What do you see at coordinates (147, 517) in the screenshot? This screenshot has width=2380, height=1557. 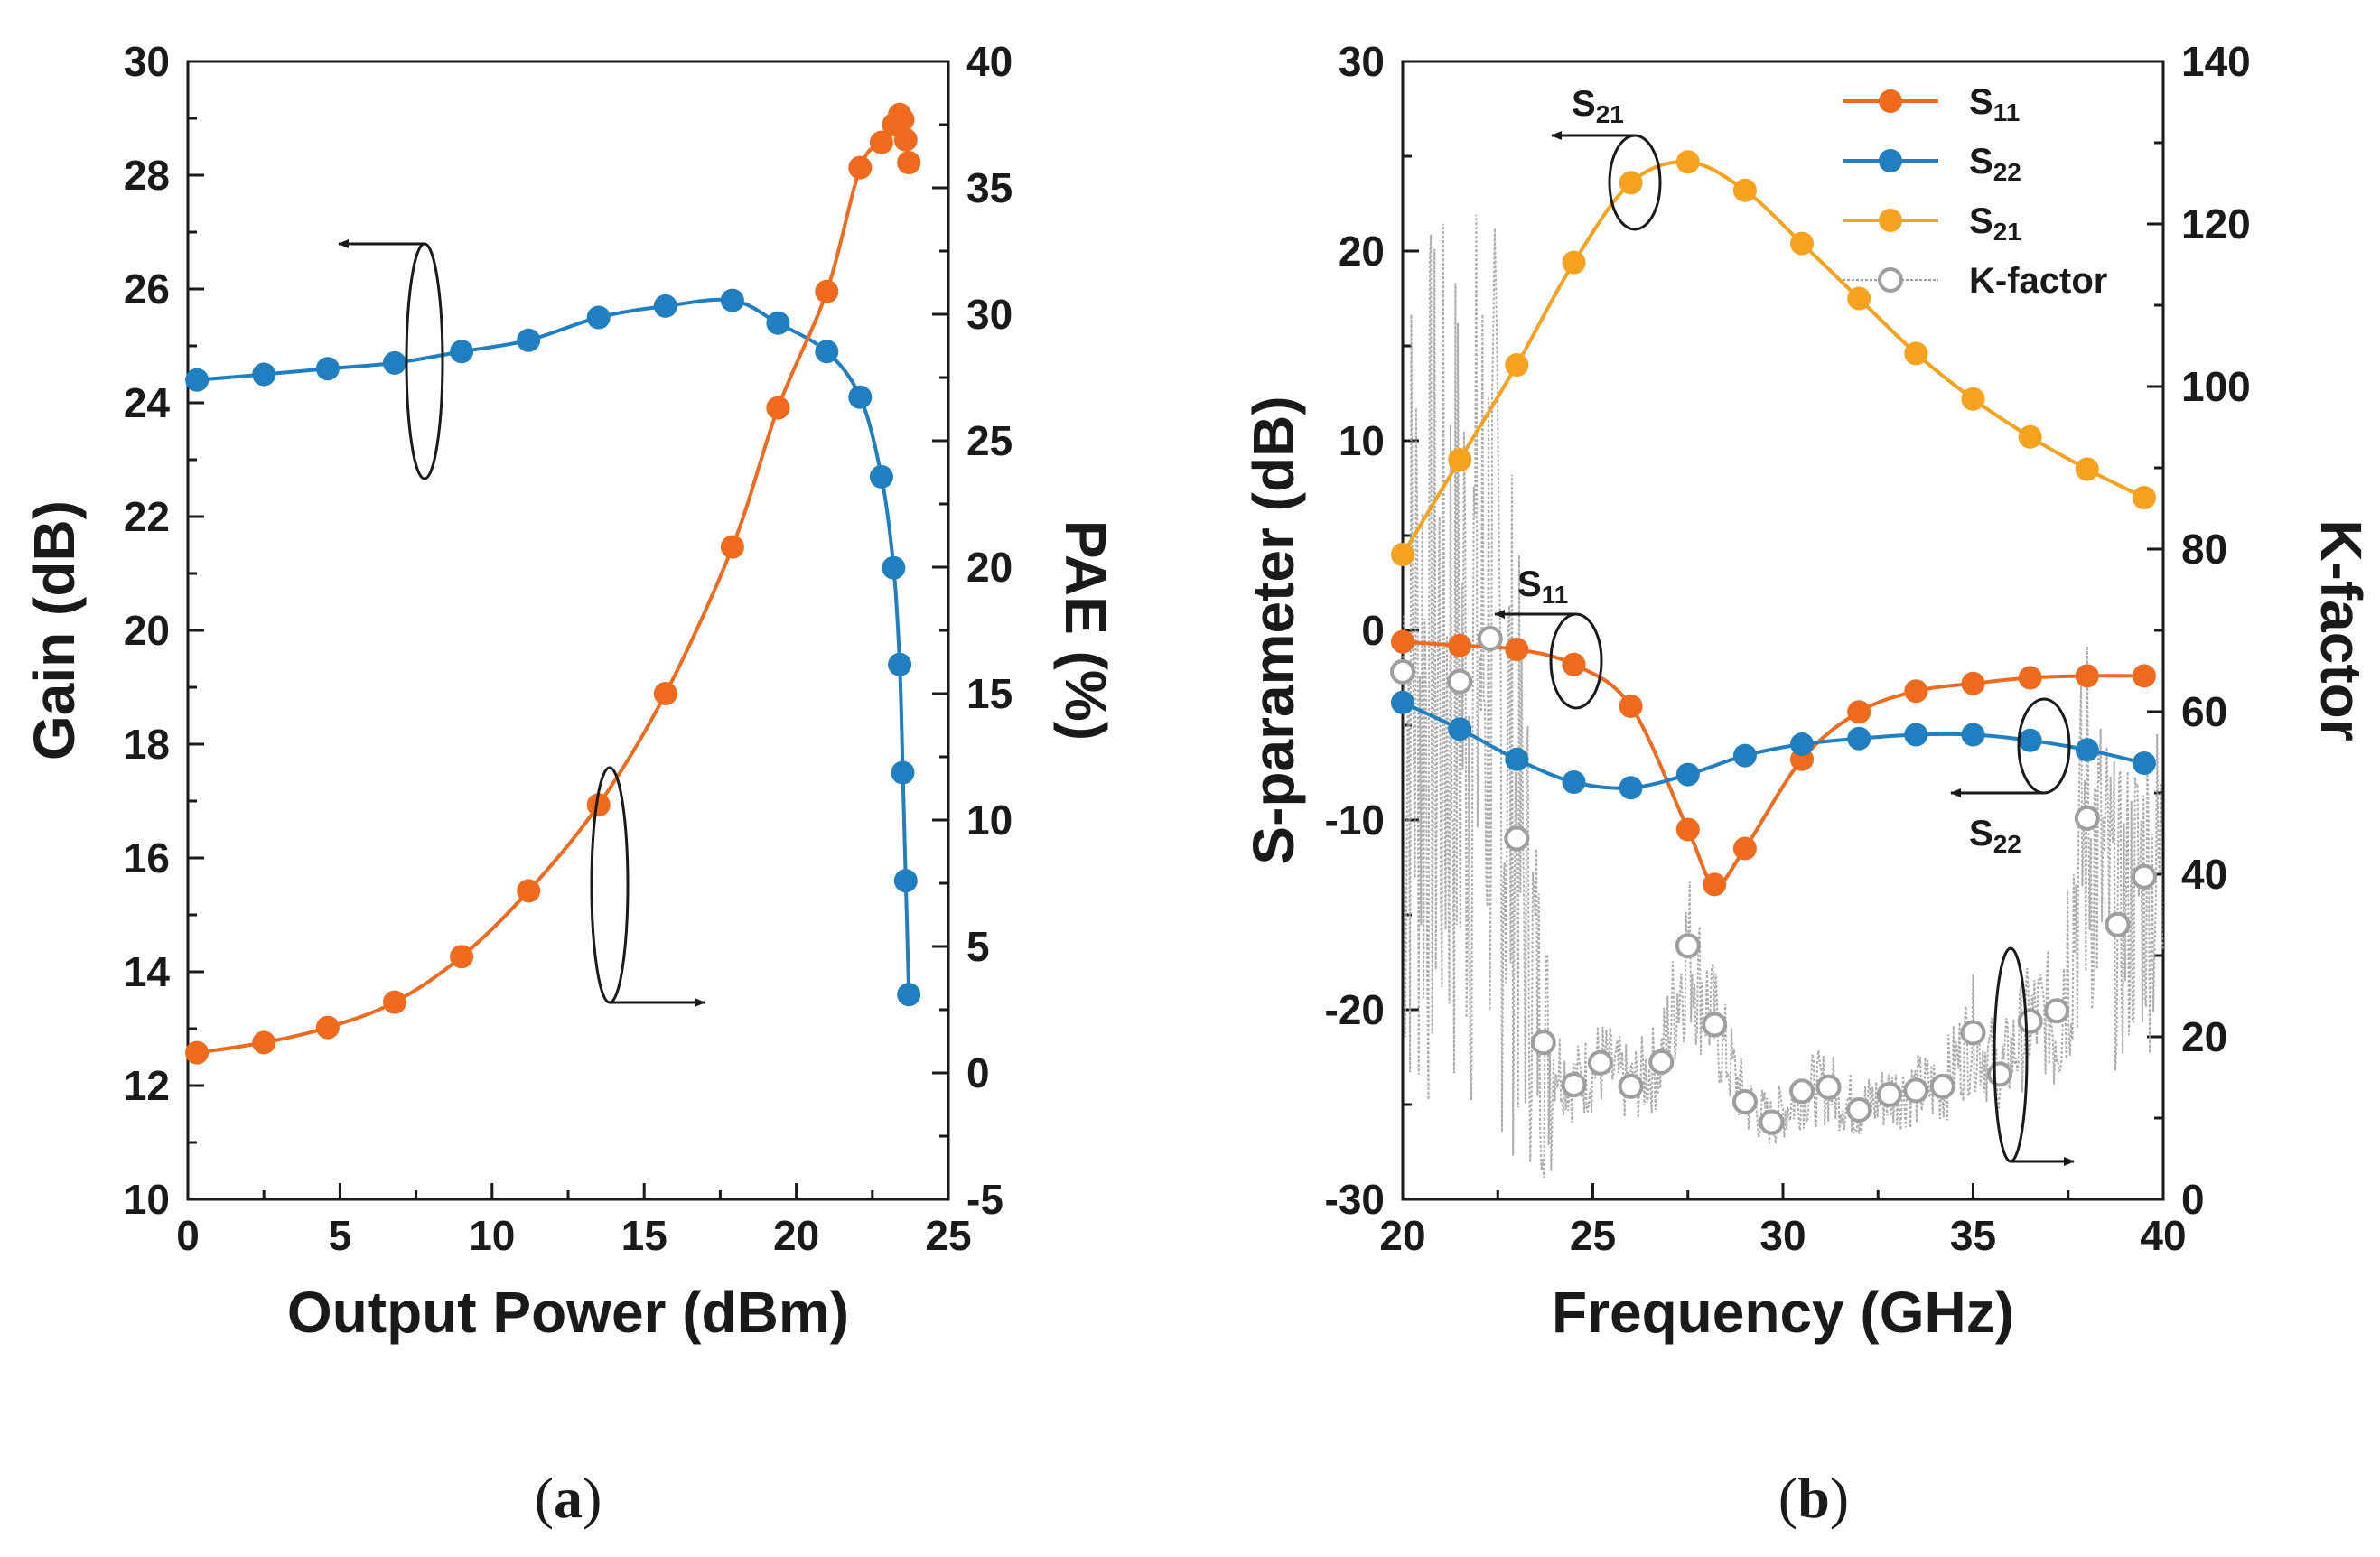 I see `y-tick-label: 22` at bounding box center [147, 517].